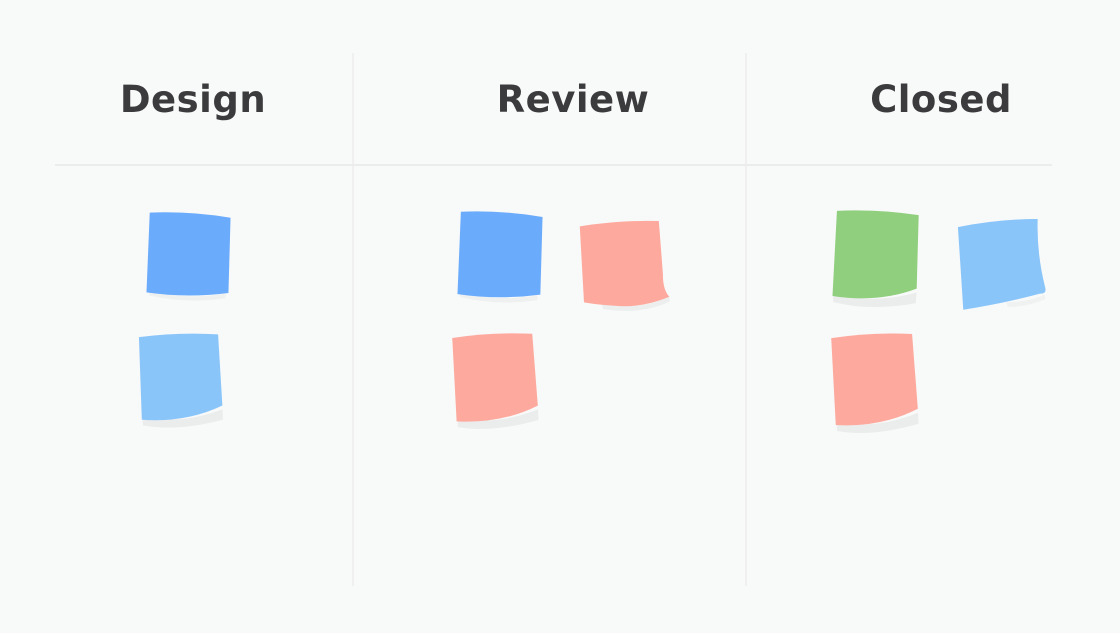  What do you see at coordinates (941, 99) in the screenshot?
I see `column-header-closed: Closed` at bounding box center [941, 99].